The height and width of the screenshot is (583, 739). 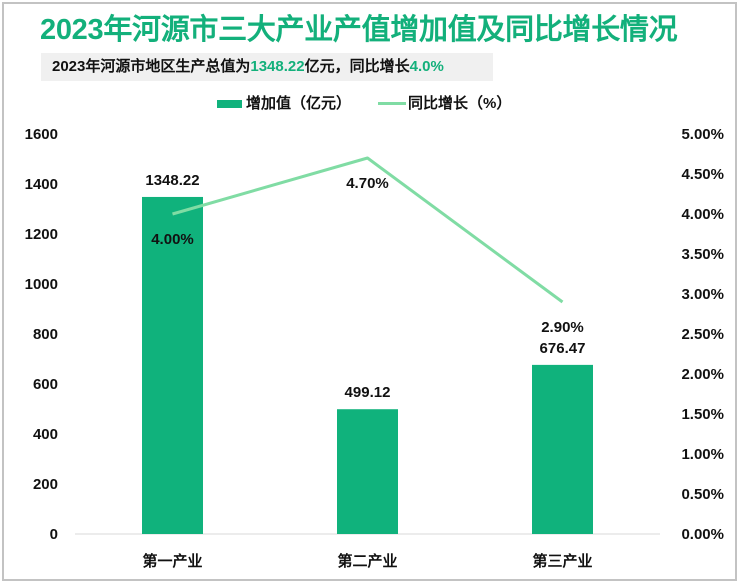 I want to click on left-axis-tick-label: 400, so click(x=45, y=434).